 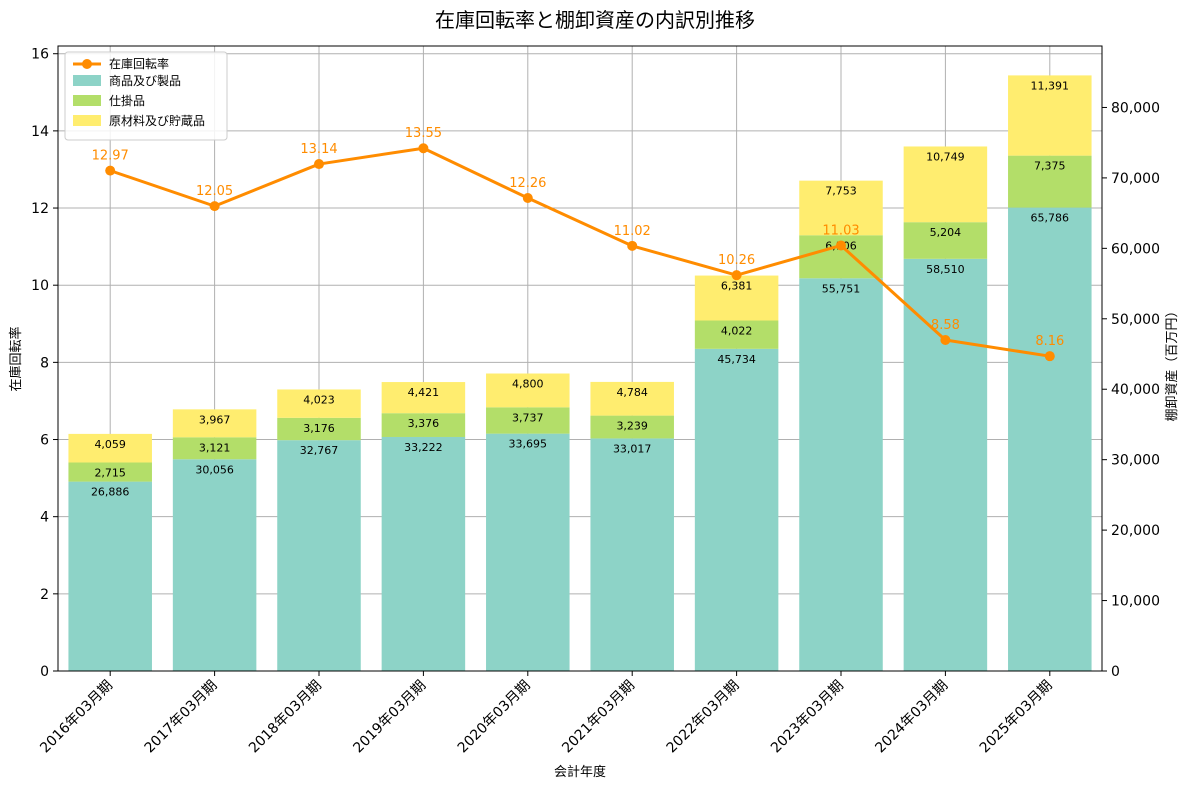 What do you see at coordinates (44, 595) in the screenshot?
I see `y-left-tick-label: 2` at bounding box center [44, 595].